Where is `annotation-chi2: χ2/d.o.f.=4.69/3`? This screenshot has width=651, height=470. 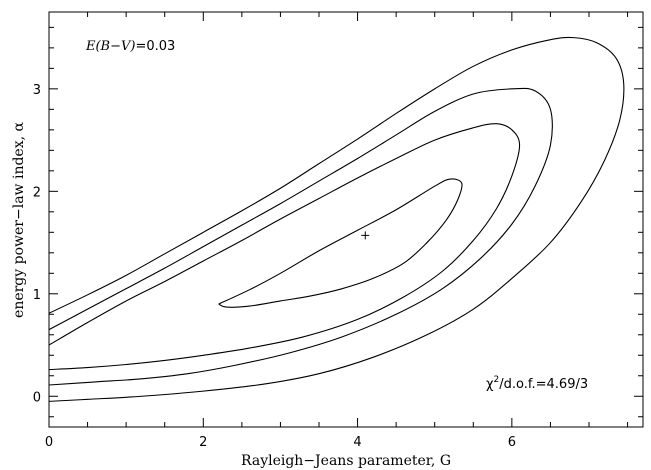 annotation-chi2: χ2/d.o.f.=4.69/3 is located at coordinates (537, 383).